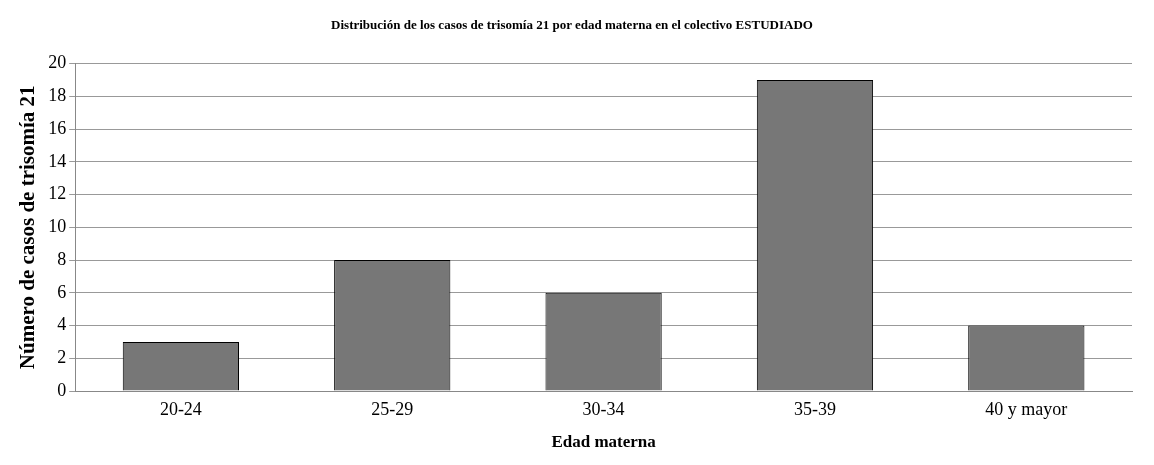 The image size is (1154, 465). Describe the element at coordinates (62, 324) in the screenshot. I see `y-tick-label: 4` at that location.